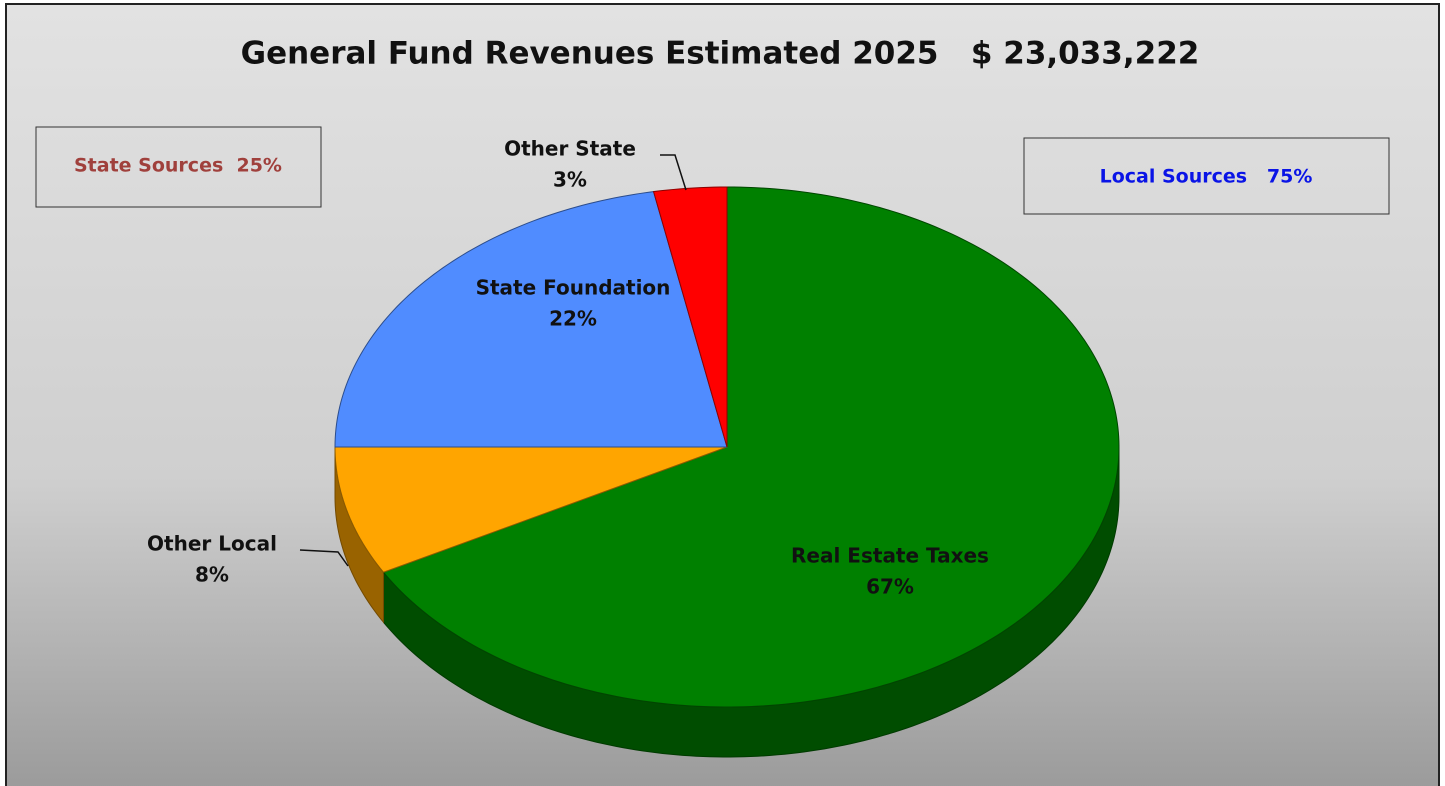 This screenshot has width=1445, height=786. I want to click on slice-label: Other Local, so click(212, 544).